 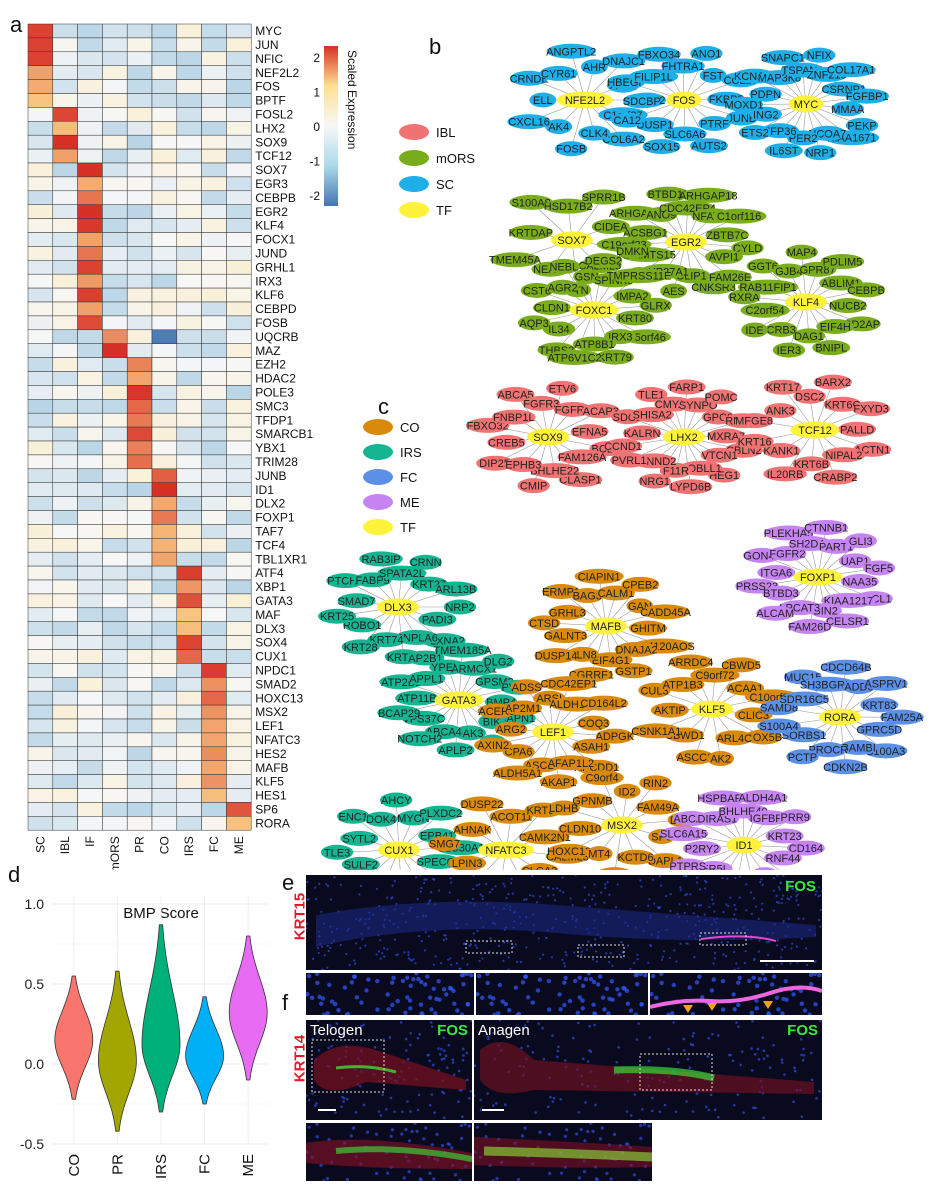 I want to click on network-node-label: EIF4H, so click(x=835, y=327).